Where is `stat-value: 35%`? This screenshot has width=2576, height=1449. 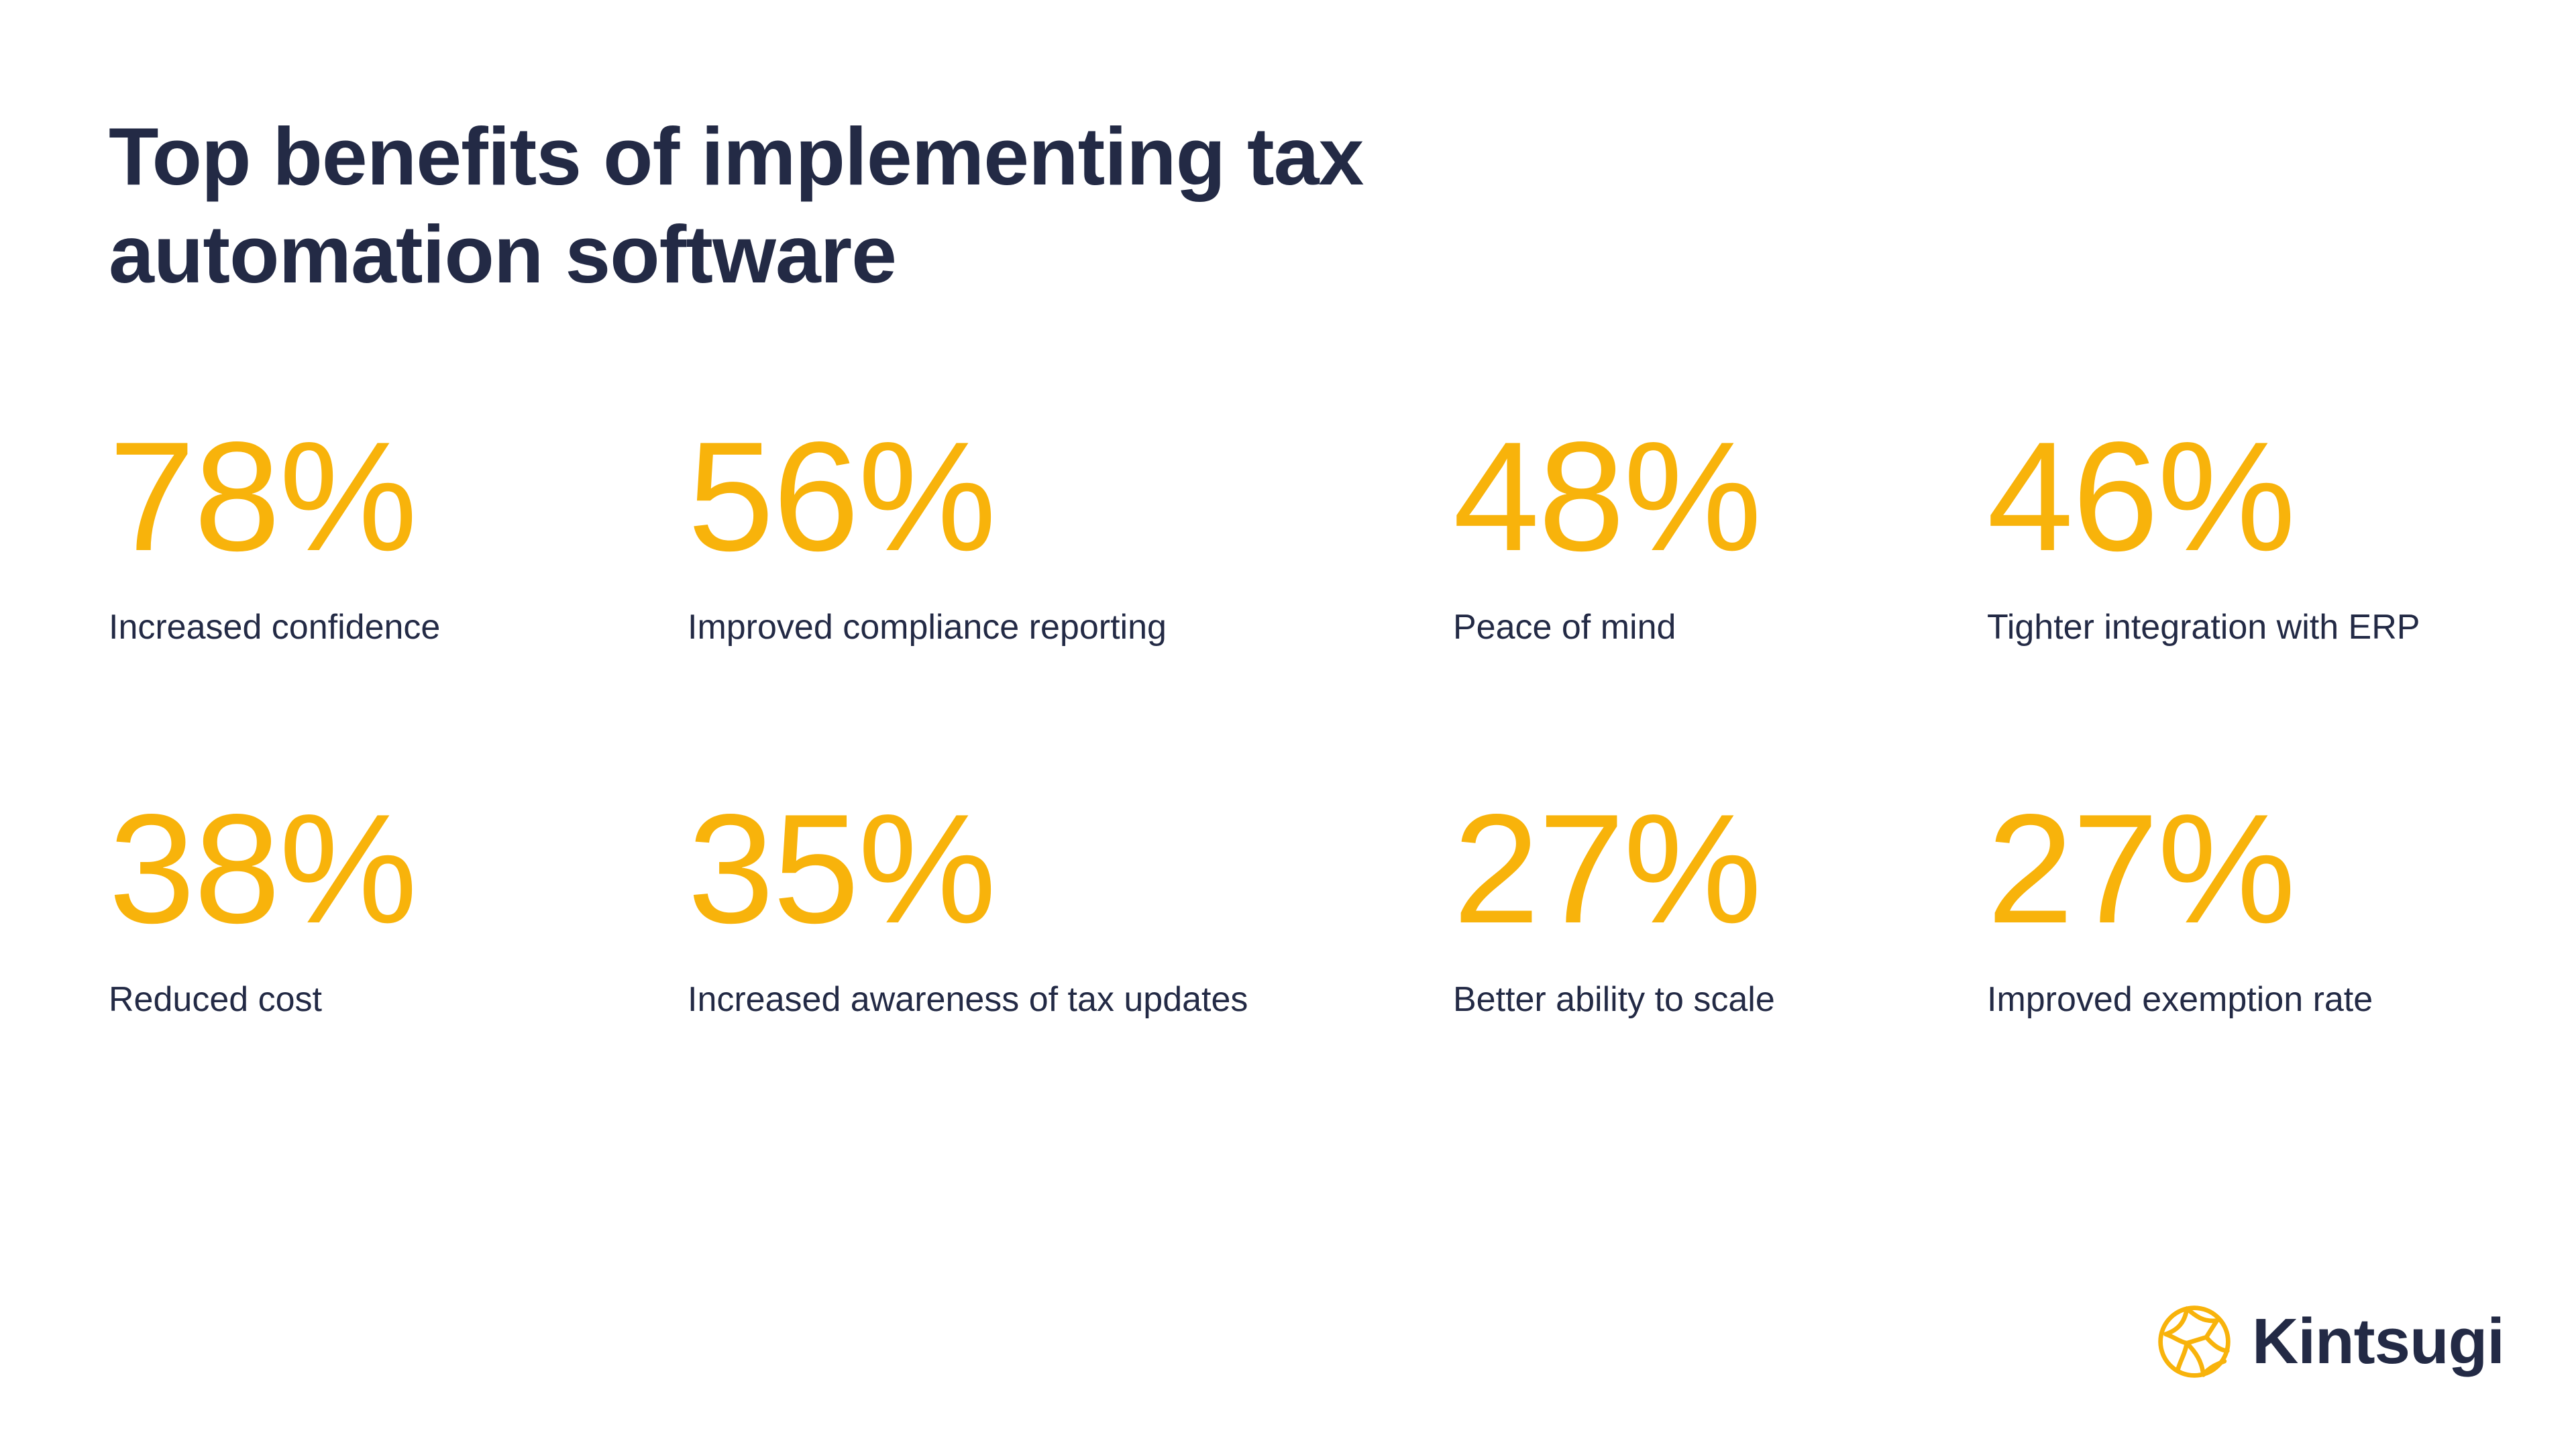 stat-value: 35% is located at coordinates (842, 869).